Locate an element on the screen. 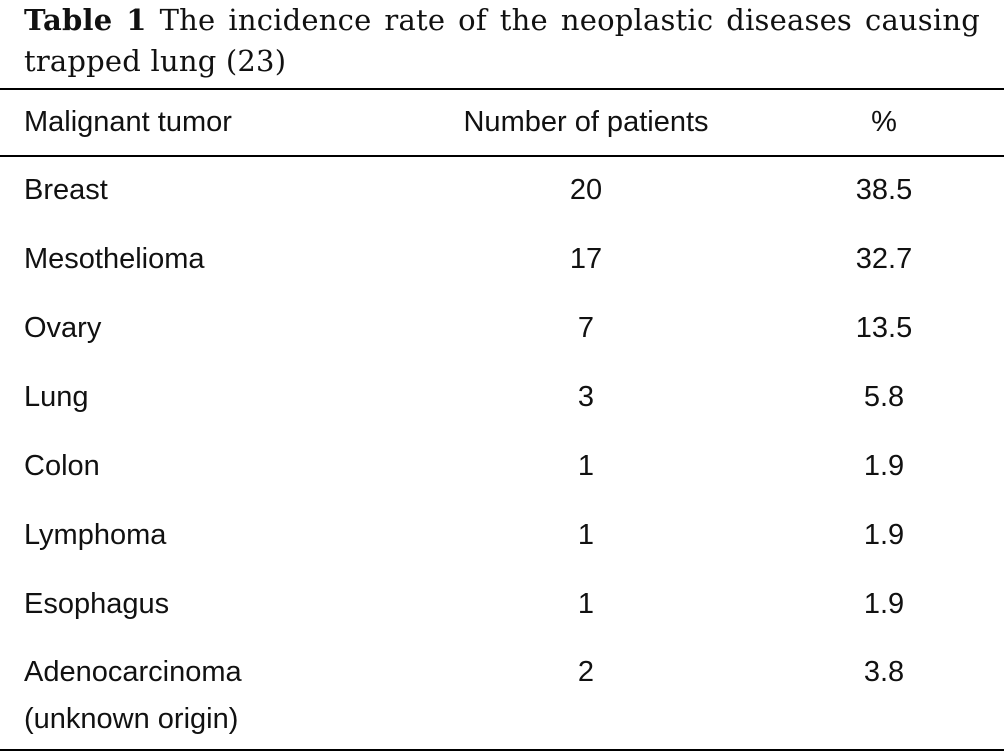  row-patient-count: 3 is located at coordinates (586, 397).